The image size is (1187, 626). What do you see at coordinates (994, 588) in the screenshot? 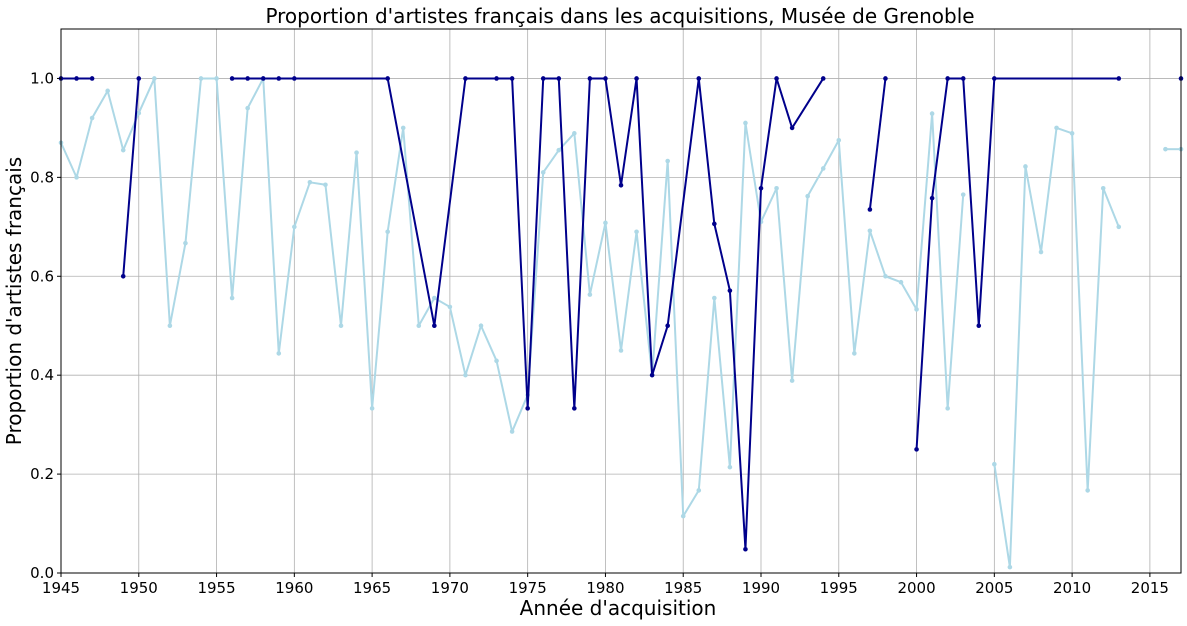
I see `x-tick-label: 2005` at bounding box center [994, 588].